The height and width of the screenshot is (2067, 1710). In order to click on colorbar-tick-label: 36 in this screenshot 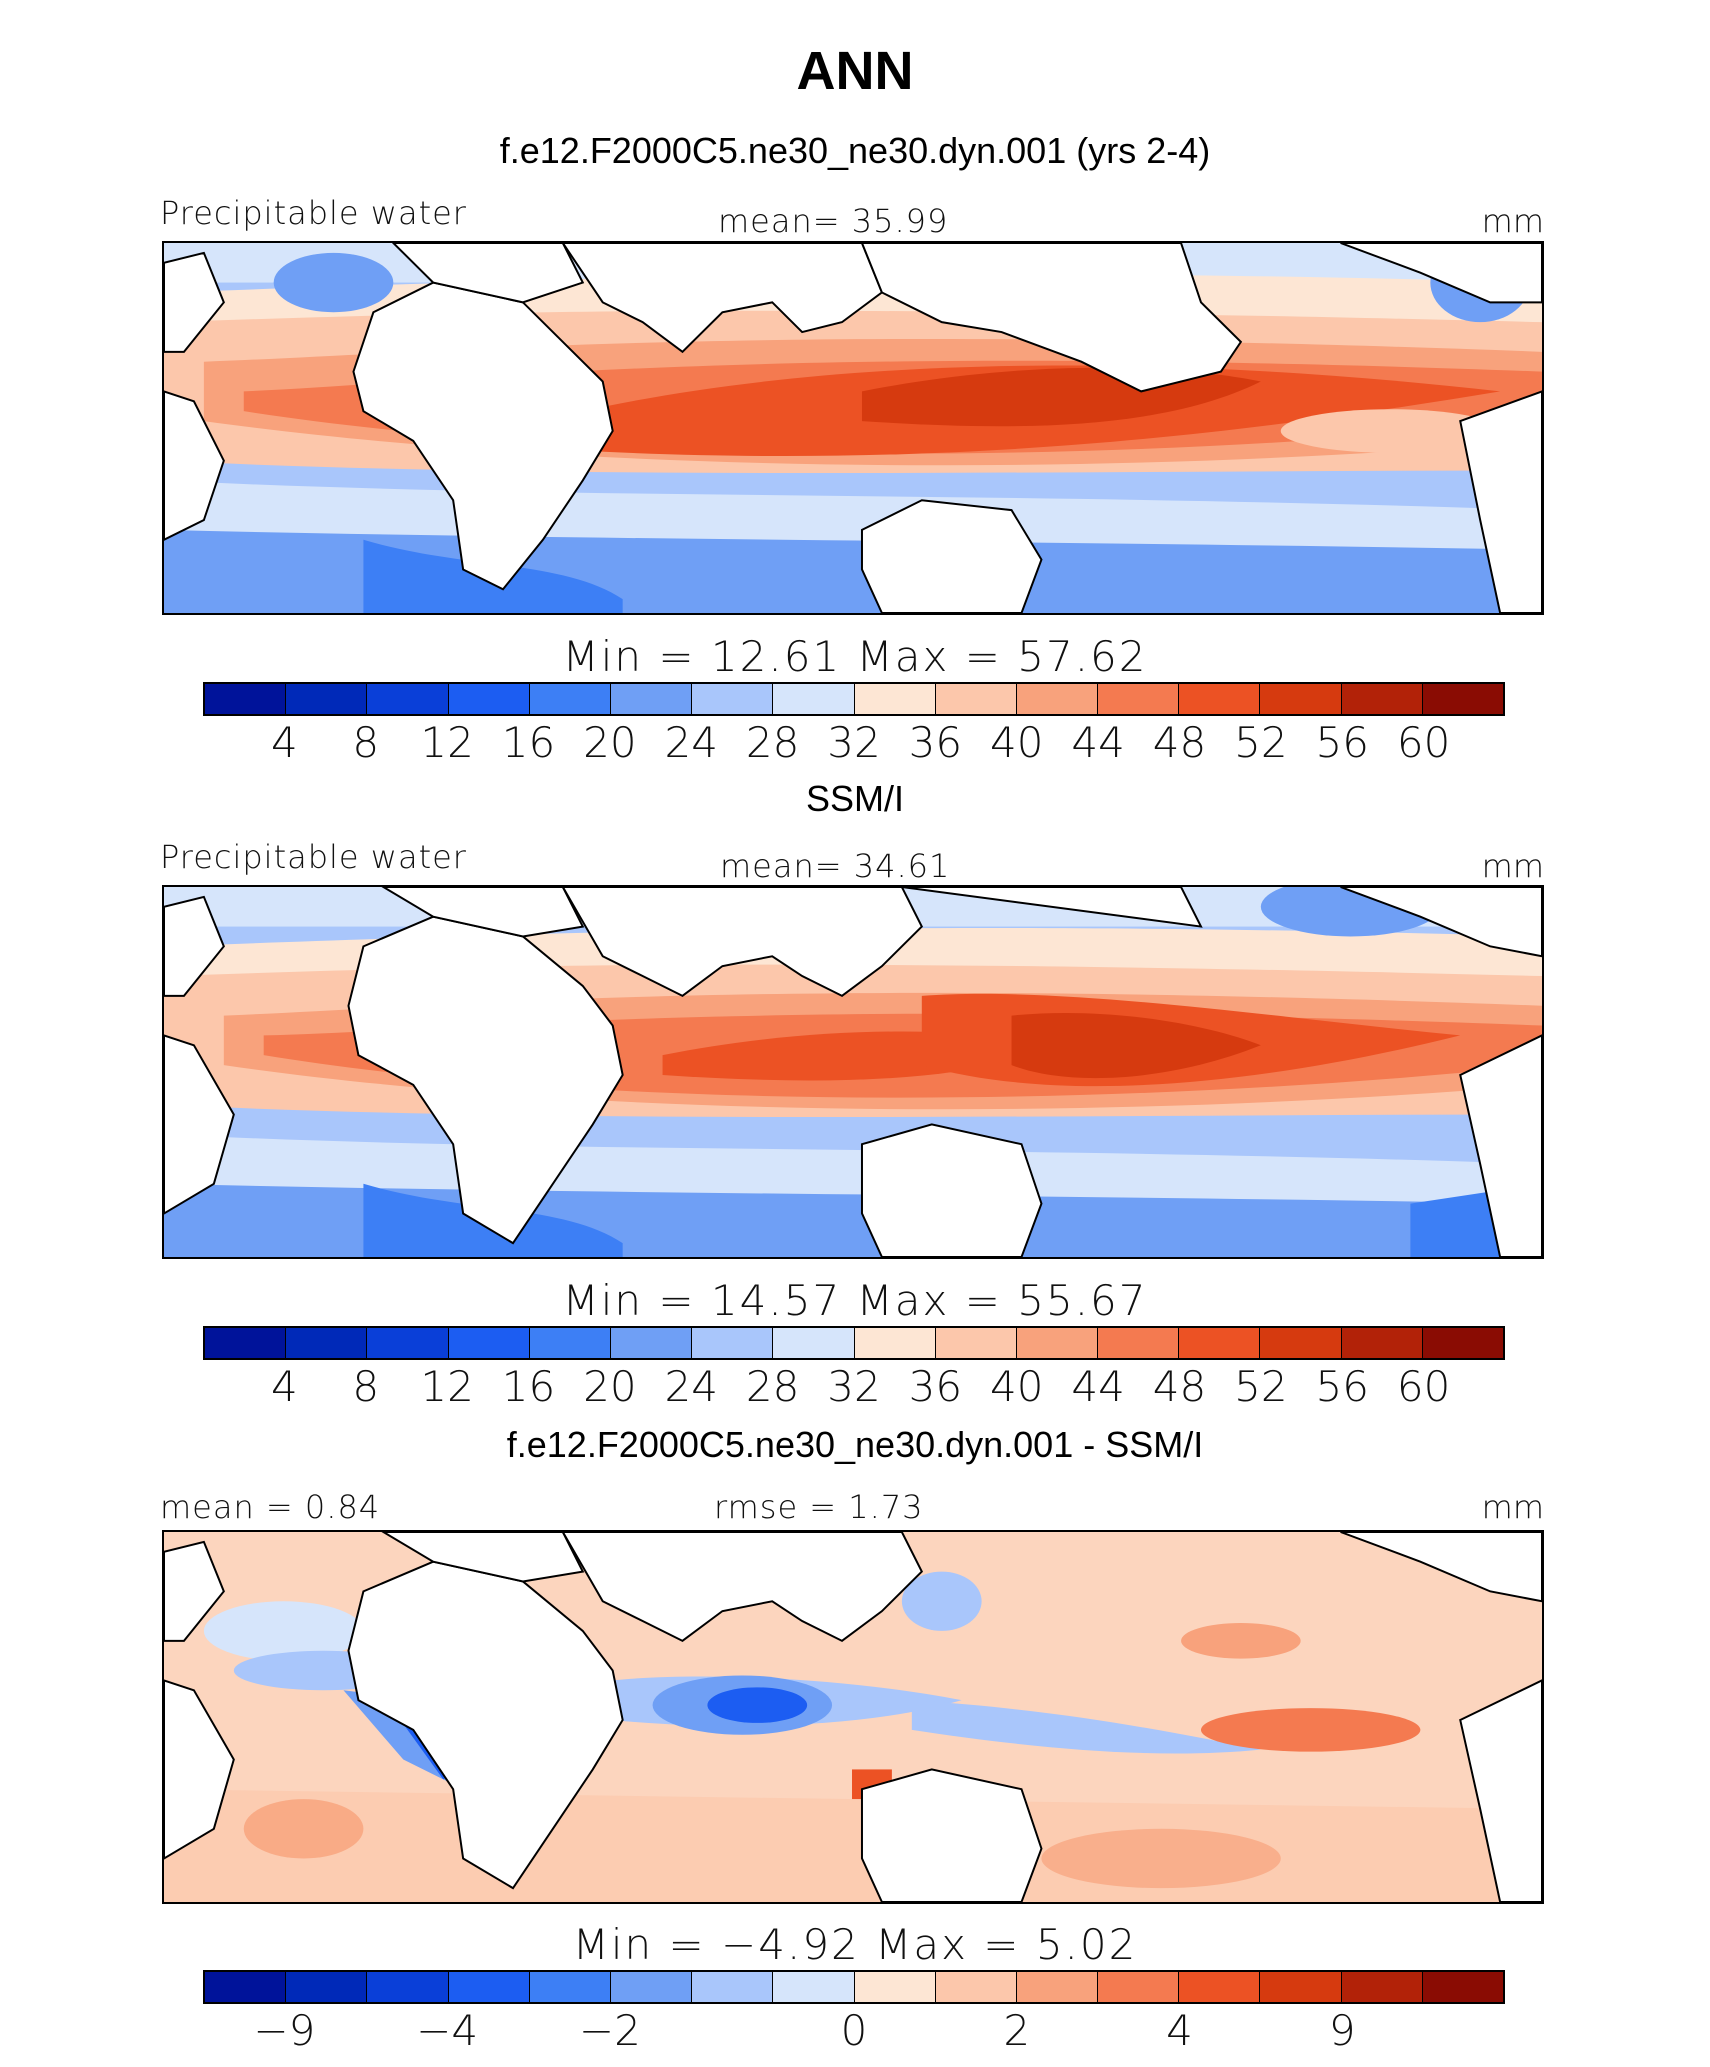, I will do `click(935, 1386)`.